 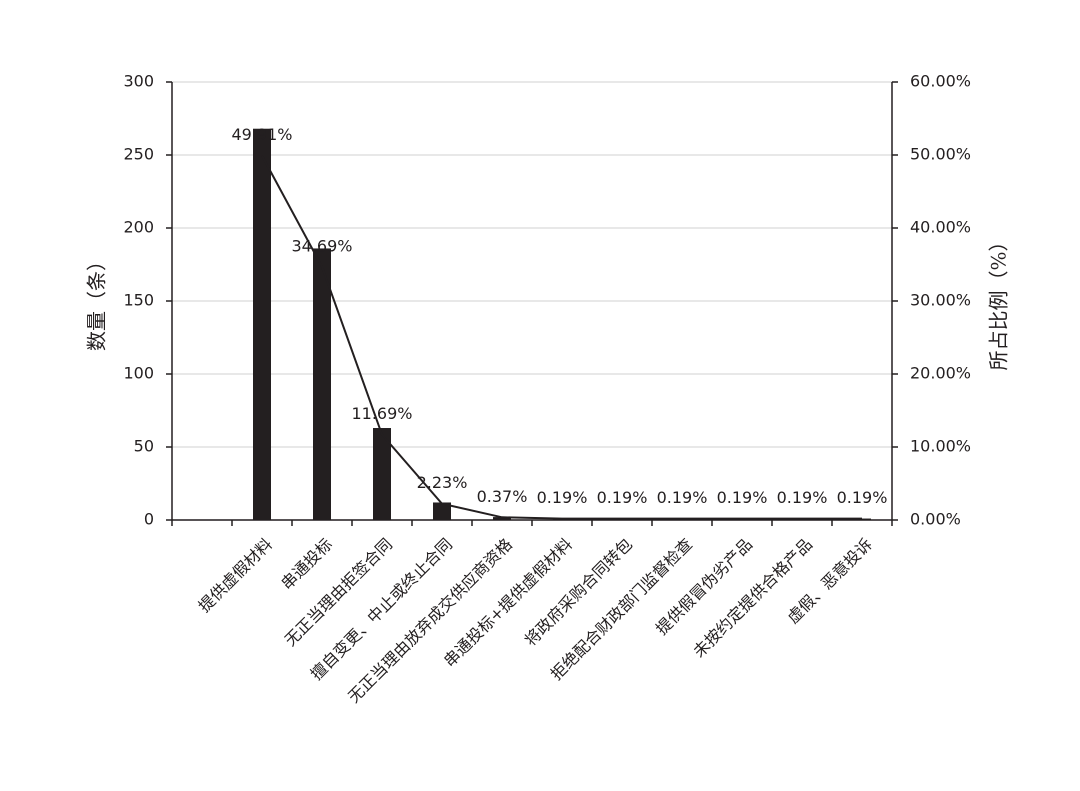 I want to click on y-tick-label: 150, so click(x=138, y=300).